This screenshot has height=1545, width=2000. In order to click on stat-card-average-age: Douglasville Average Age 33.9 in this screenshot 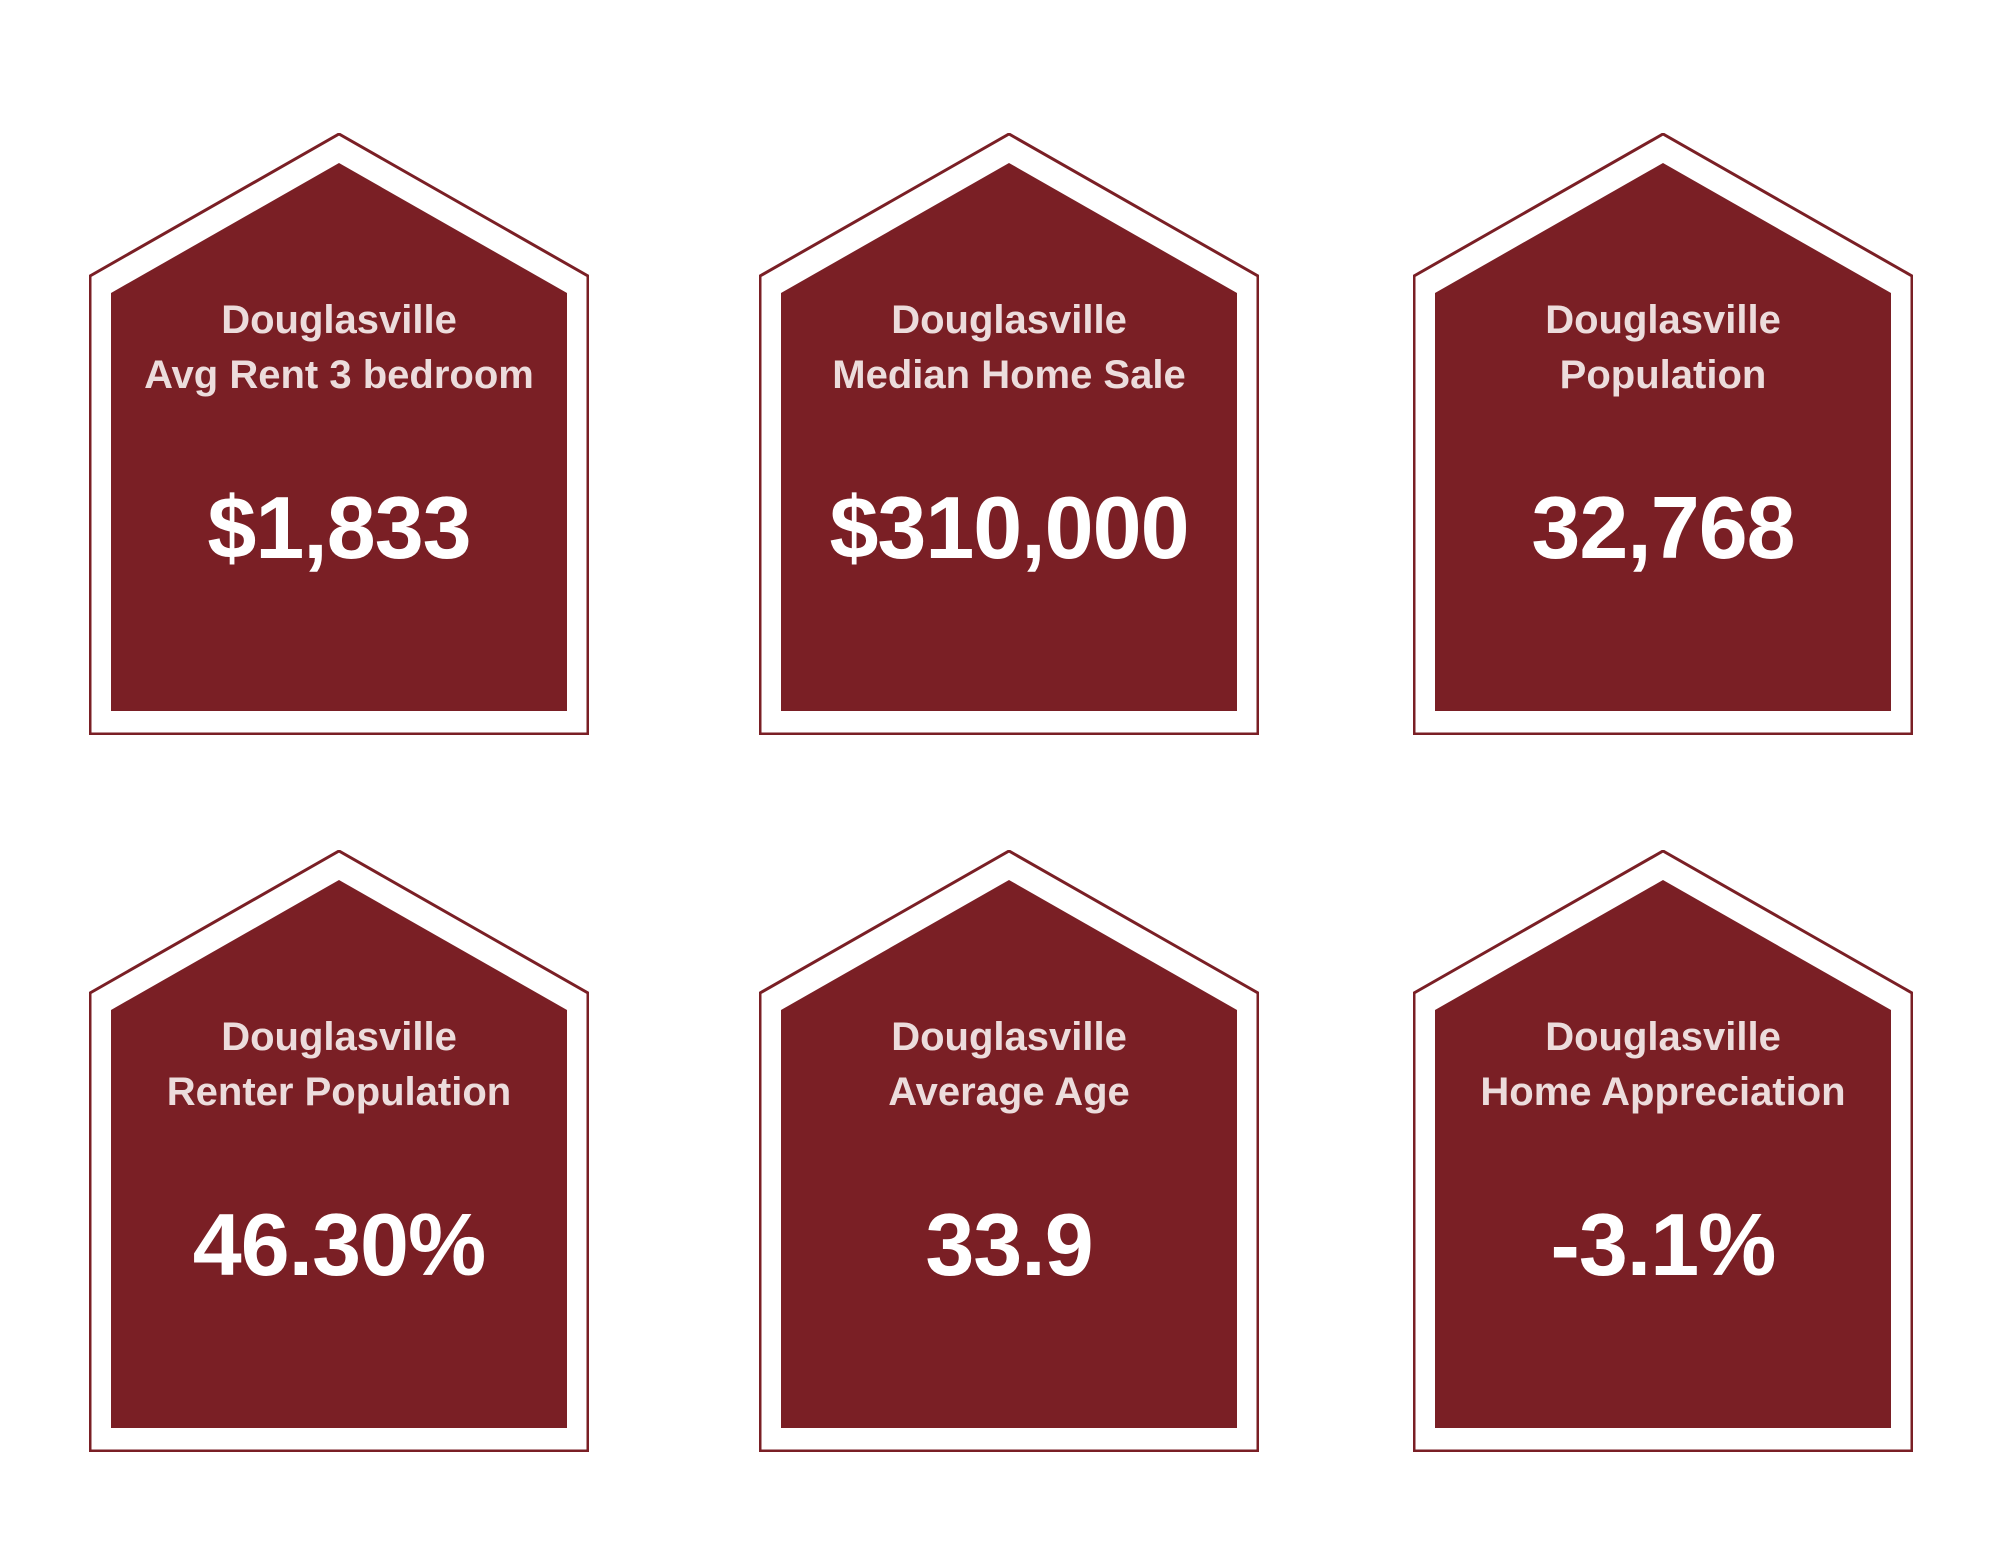, I will do `click(1009, 1151)`.